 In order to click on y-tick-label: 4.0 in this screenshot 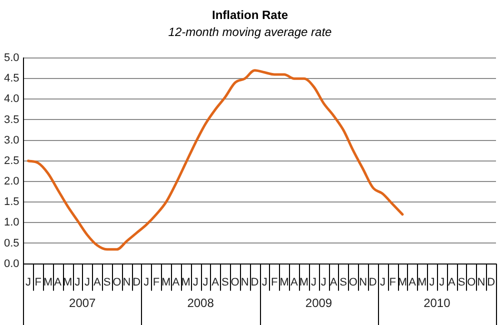, I will do `click(12, 99)`.